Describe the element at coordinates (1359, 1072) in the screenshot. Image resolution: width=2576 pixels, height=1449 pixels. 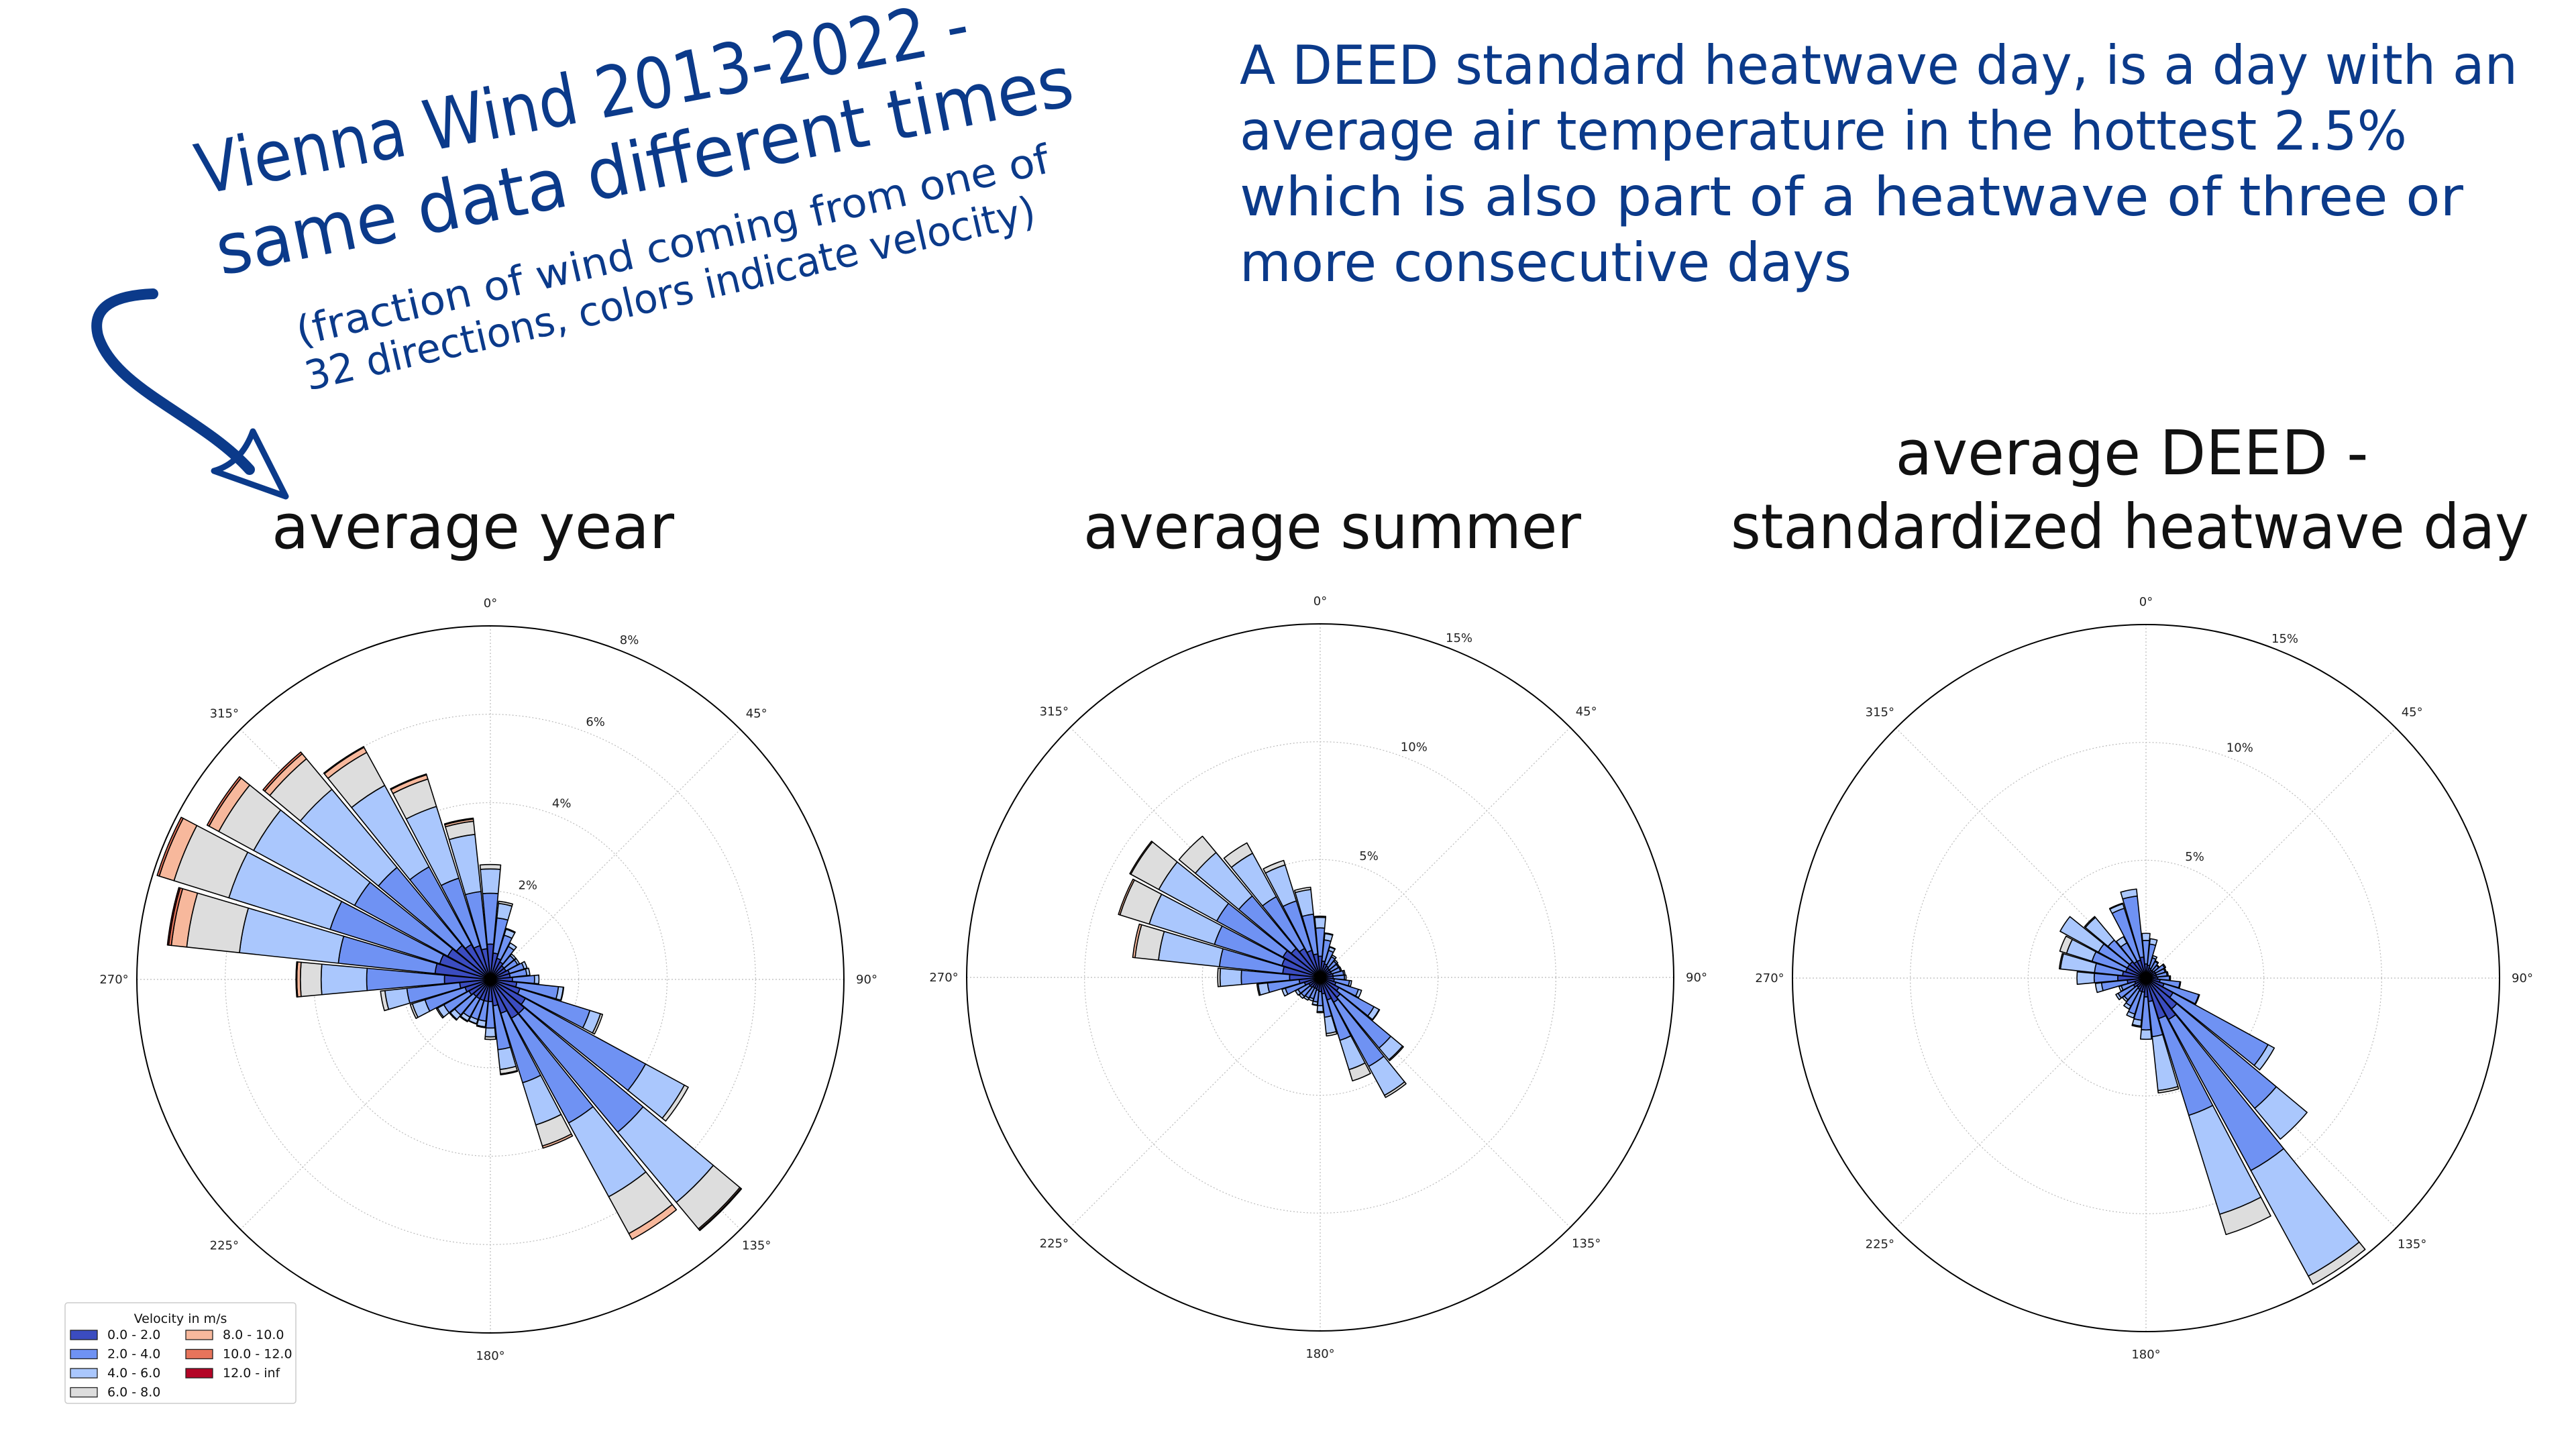
I see `bar-segment-dir-157.5-bin-3` at that location.